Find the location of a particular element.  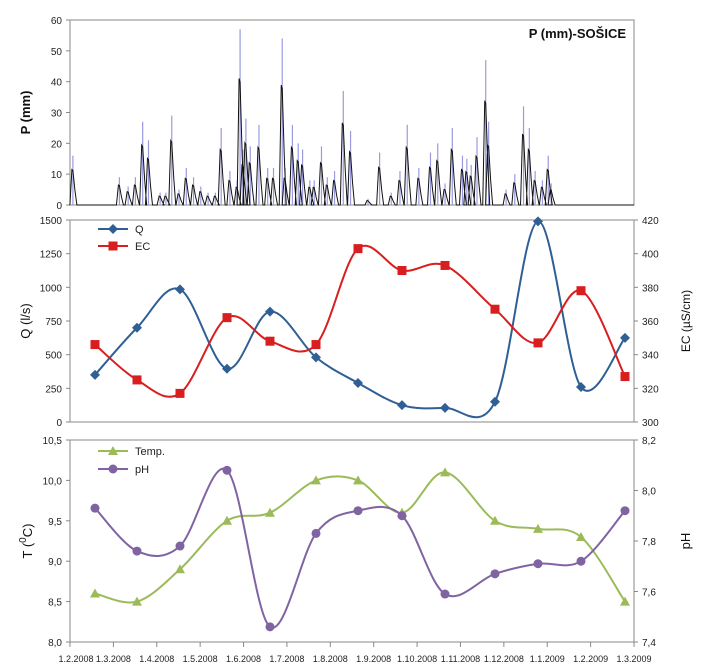

legend-temp-label: Temp. is located at coordinates (150, 452).